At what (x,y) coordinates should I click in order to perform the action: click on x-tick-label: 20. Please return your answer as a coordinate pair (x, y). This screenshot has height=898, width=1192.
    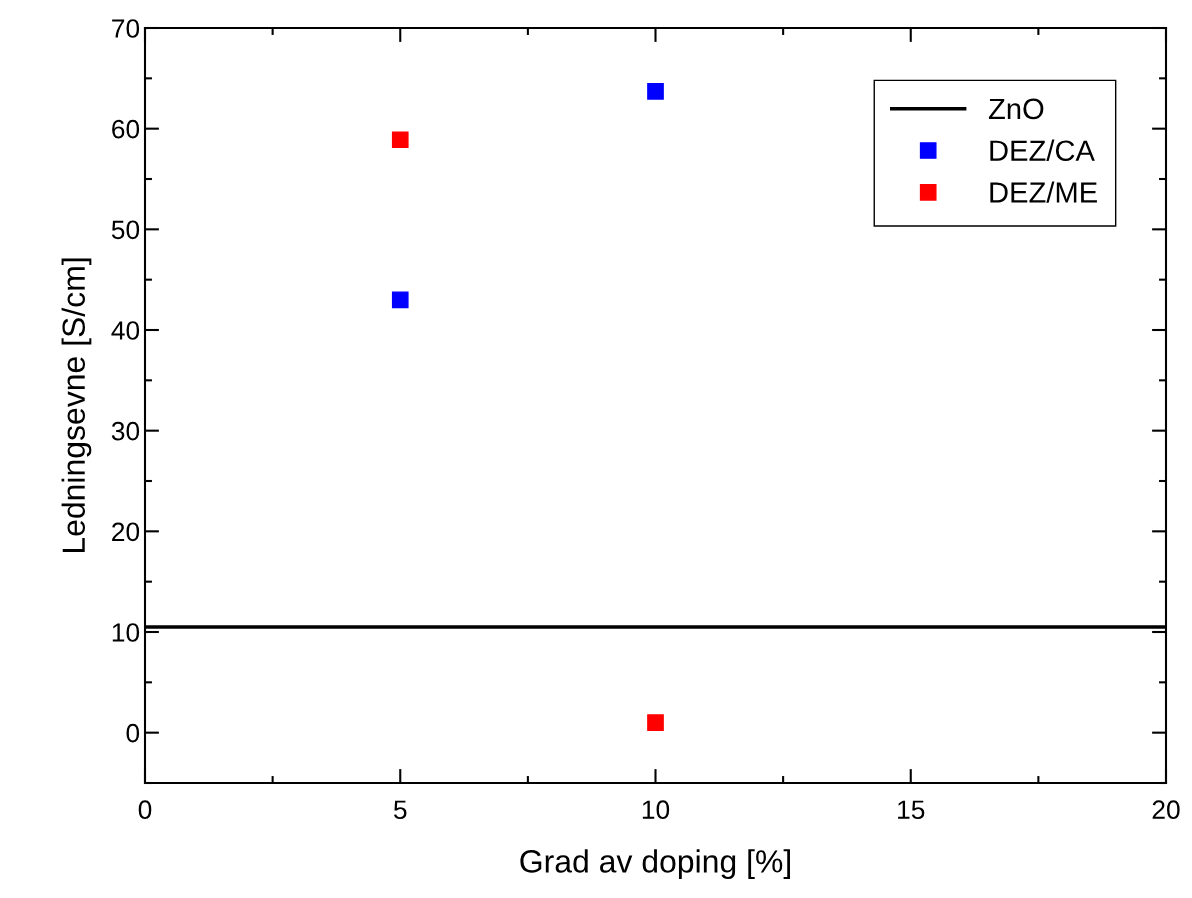
    Looking at the image, I should click on (1166, 810).